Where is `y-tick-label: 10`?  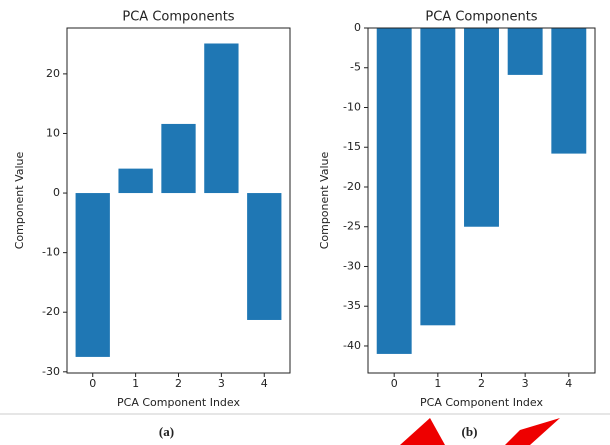 y-tick-label: 10 is located at coordinates (53, 132).